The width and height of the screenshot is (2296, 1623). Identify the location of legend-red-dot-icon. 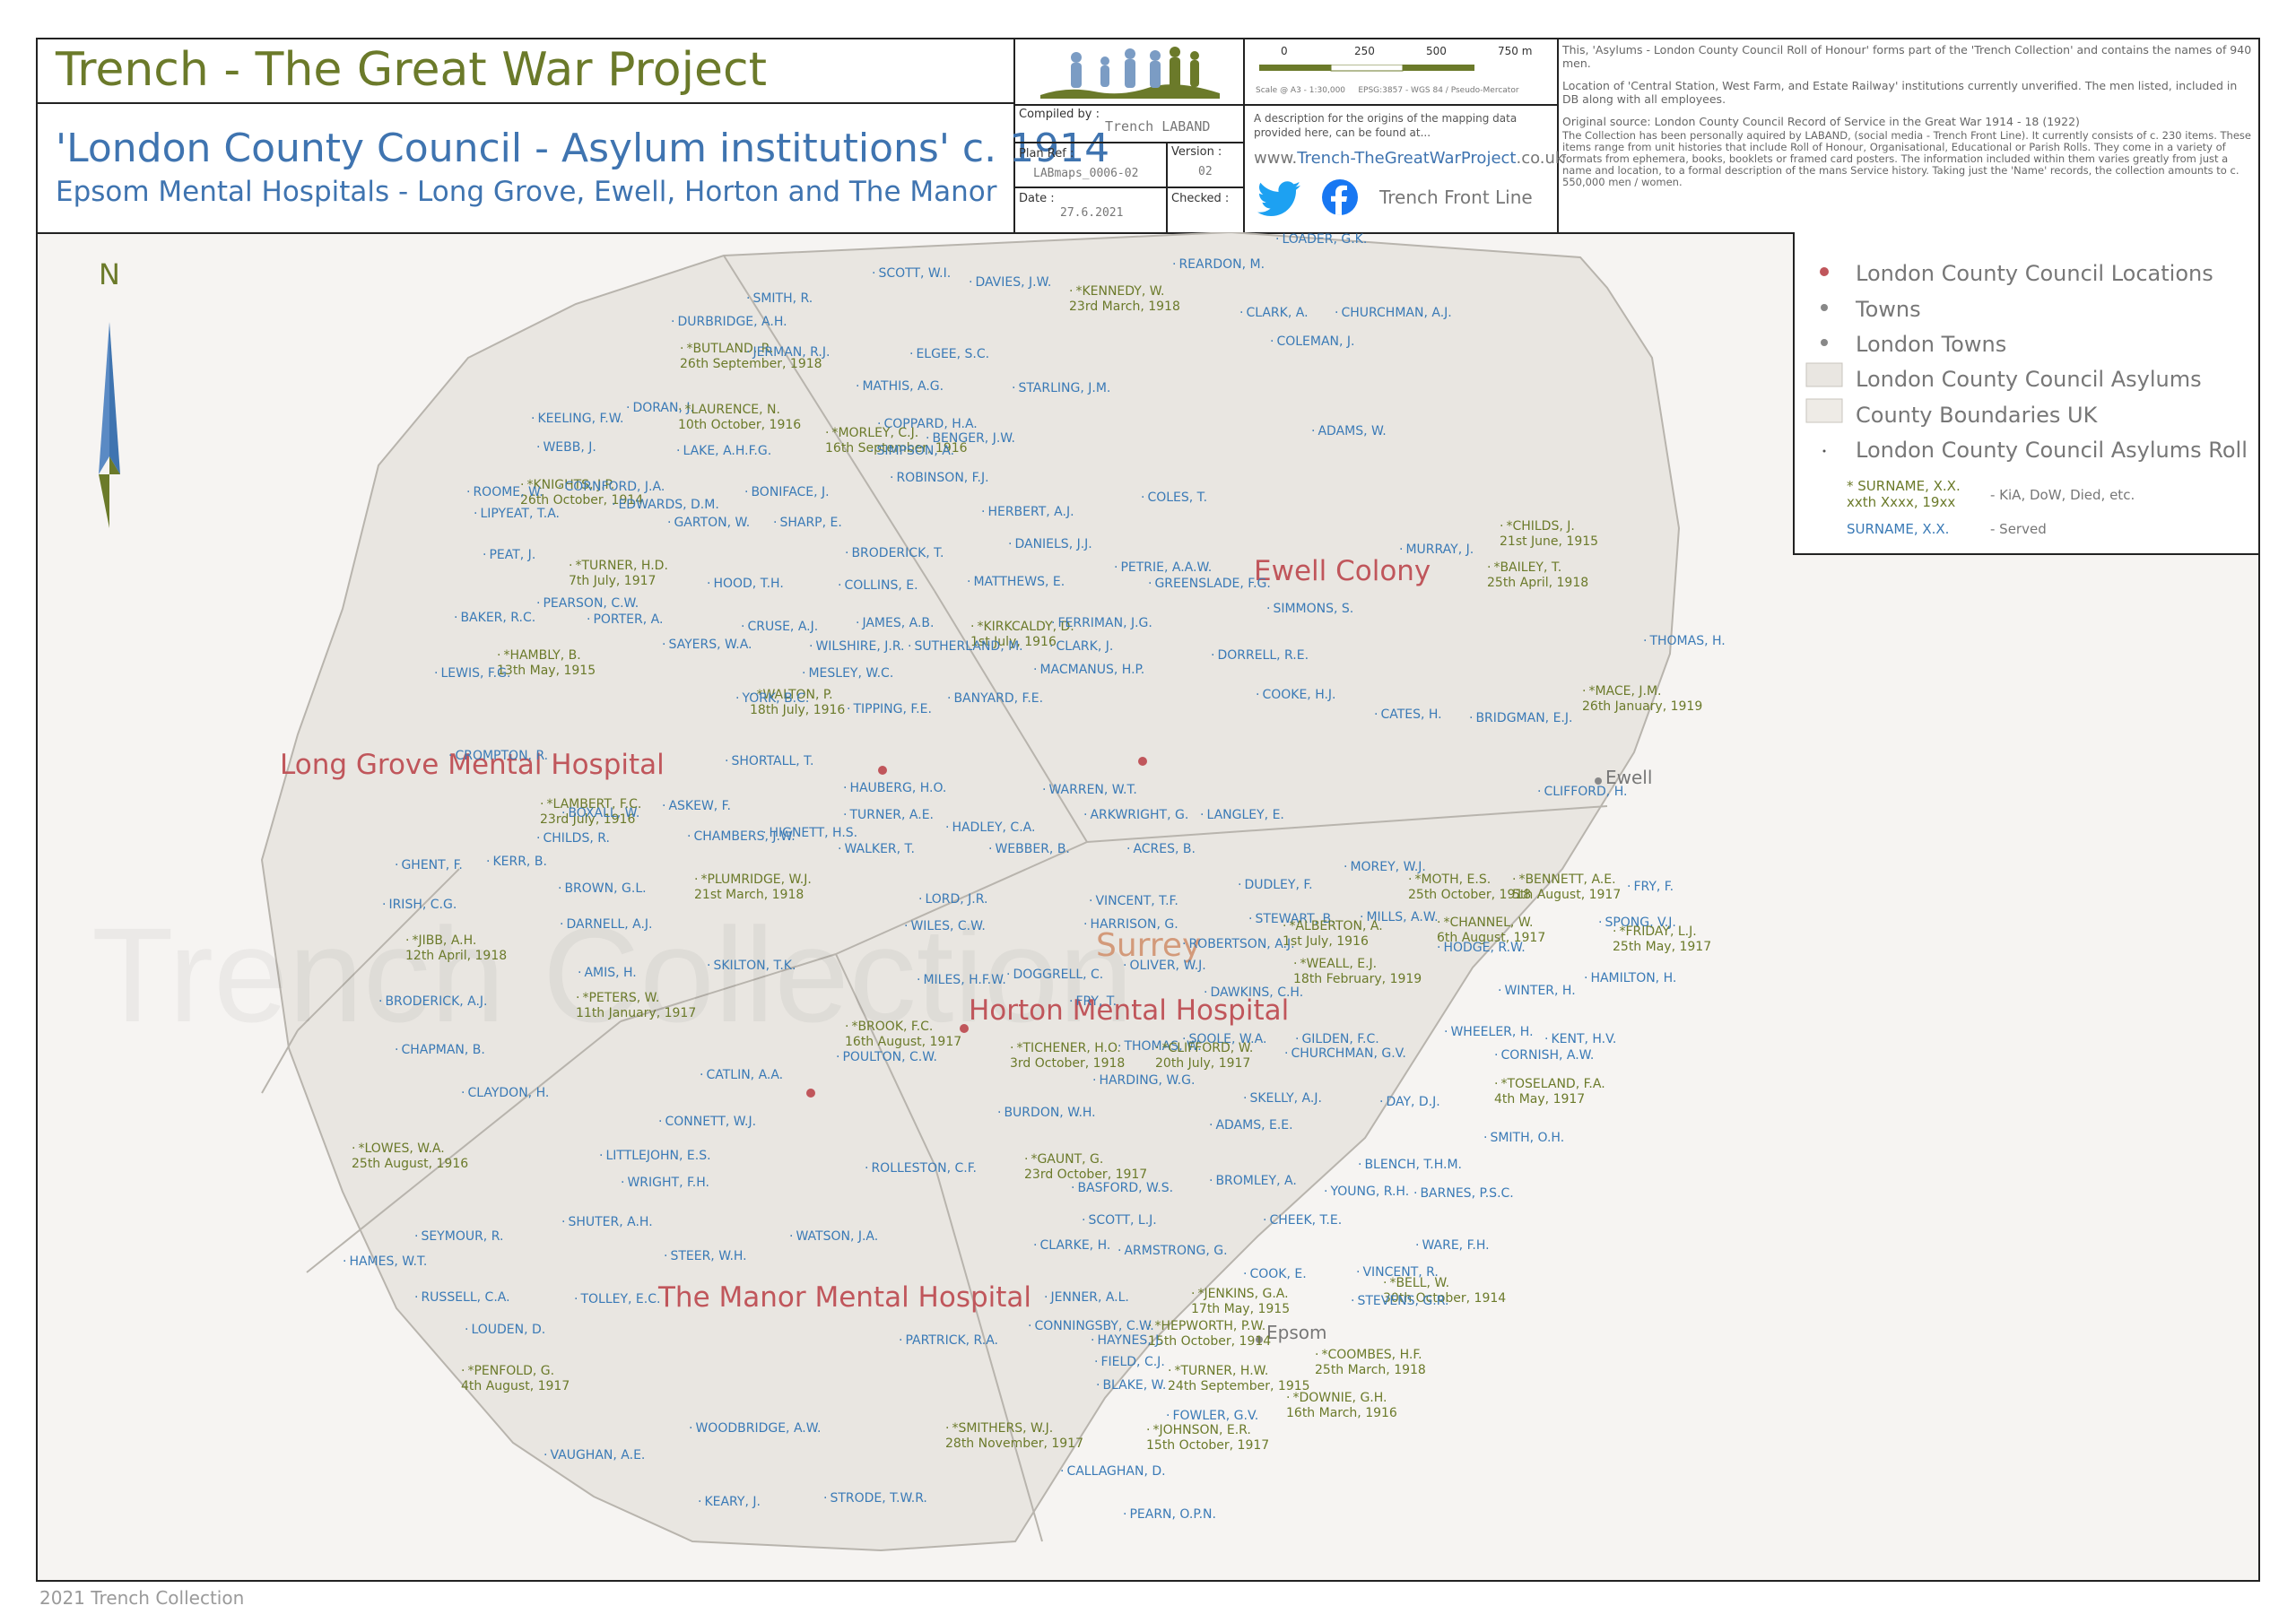
(1824, 271).